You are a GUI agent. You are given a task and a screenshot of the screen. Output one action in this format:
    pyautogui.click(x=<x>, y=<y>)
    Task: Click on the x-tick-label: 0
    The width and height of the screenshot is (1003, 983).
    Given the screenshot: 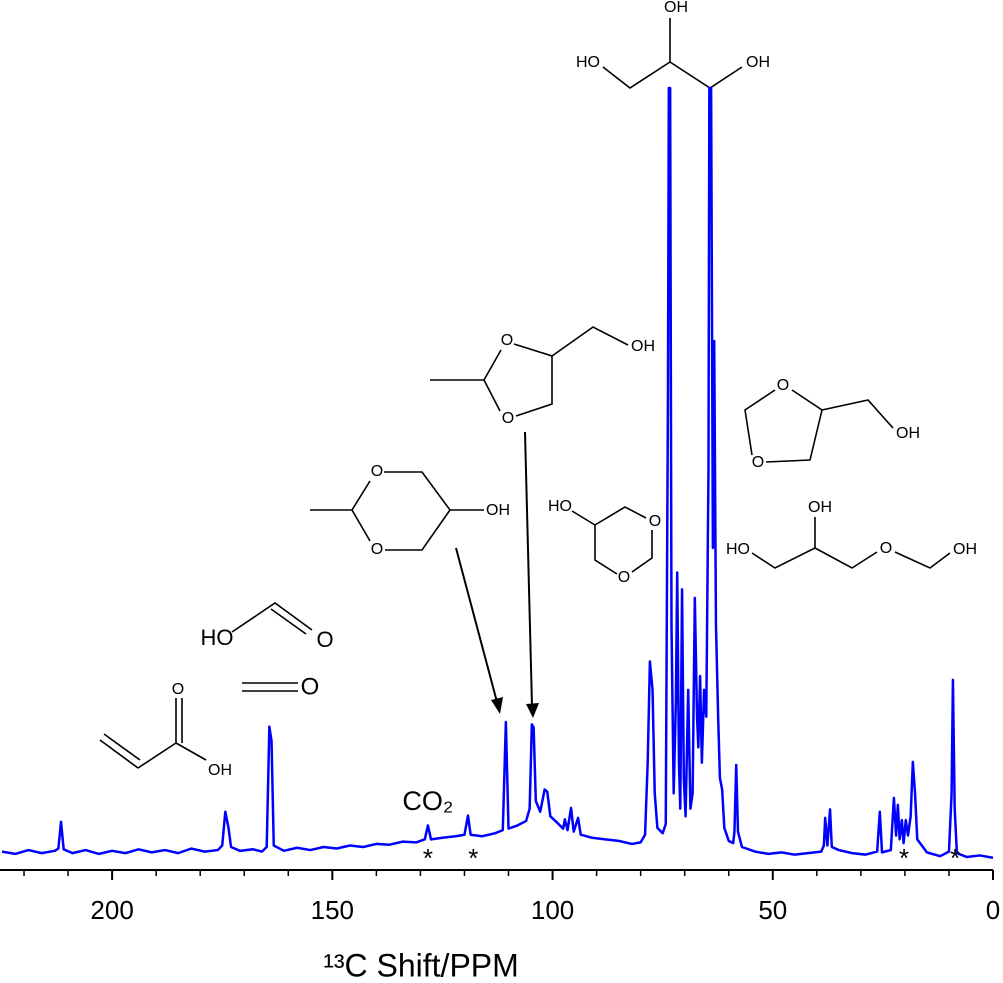 What is the action you would take?
    pyautogui.click(x=993, y=910)
    